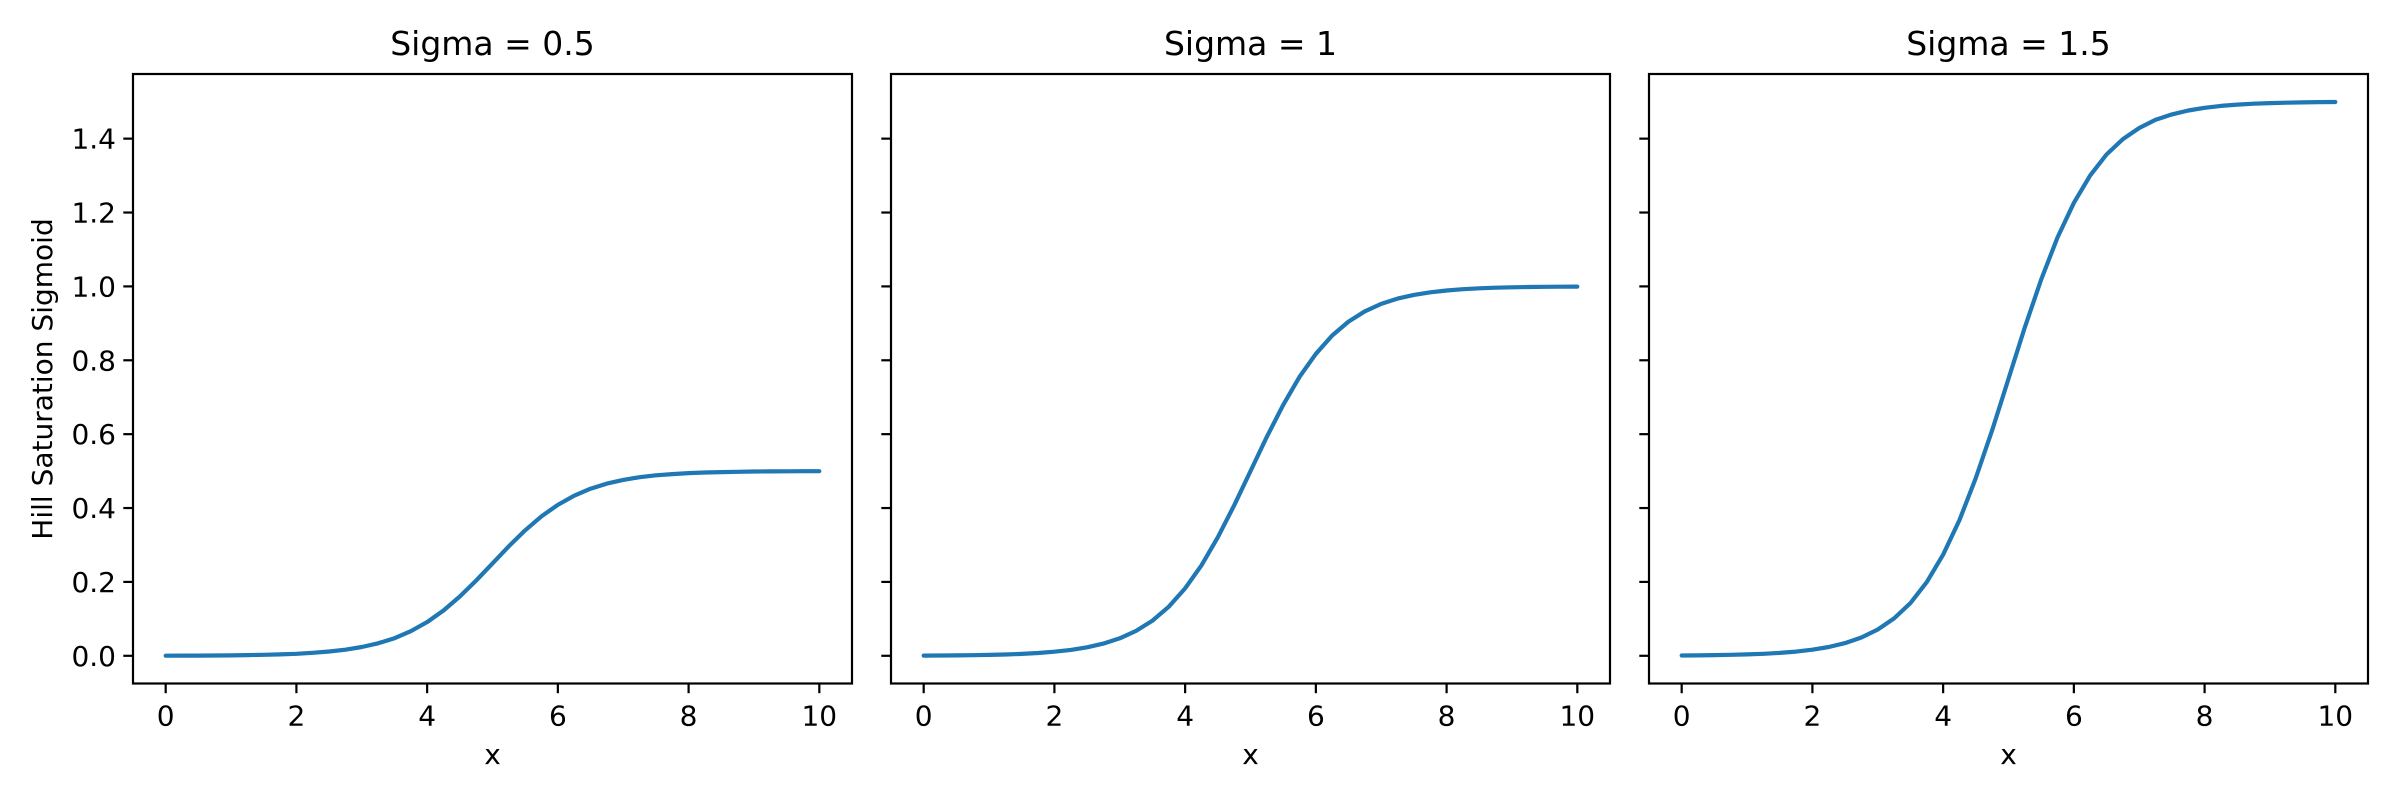 Image resolution: width=2400 pixels, height=800 pixels. I want to click on subplot-3-title: Sigma = 1.5, so click(2008, 43).